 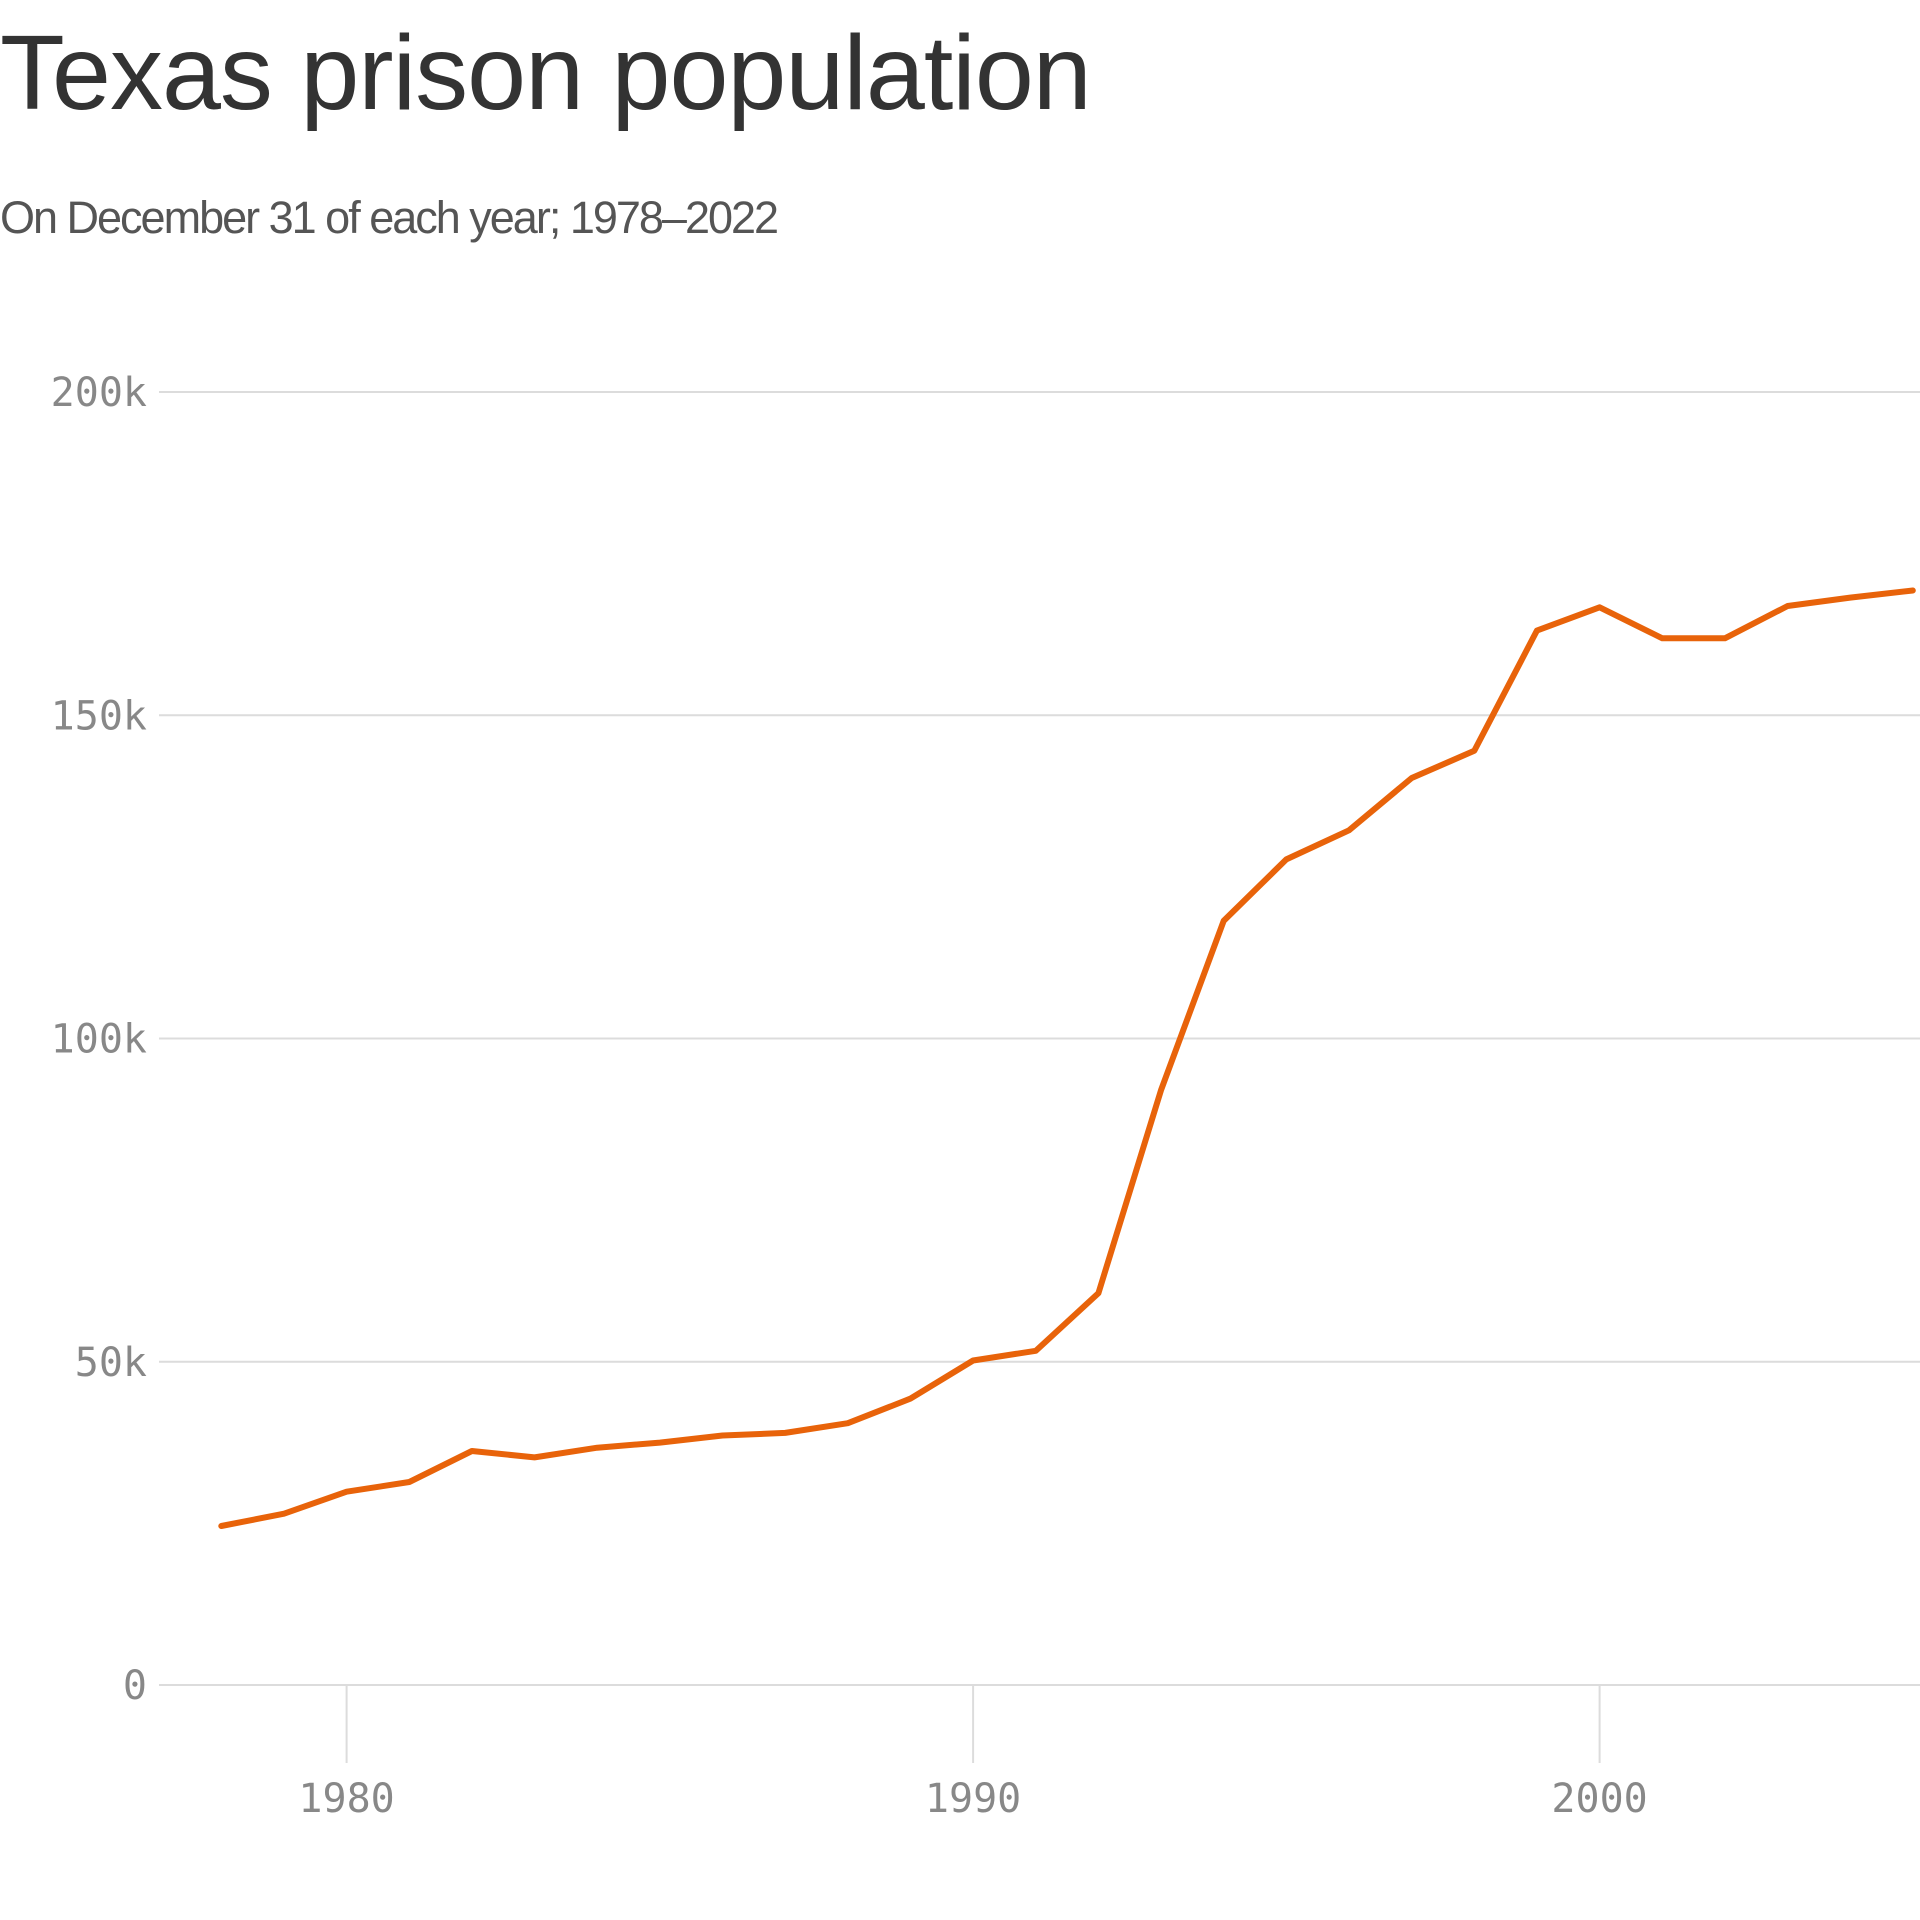 What do you see at coordinates (99, 393) in the screenshot?
I see `y-tick-label: 200k` at bounding box center [99, 393].